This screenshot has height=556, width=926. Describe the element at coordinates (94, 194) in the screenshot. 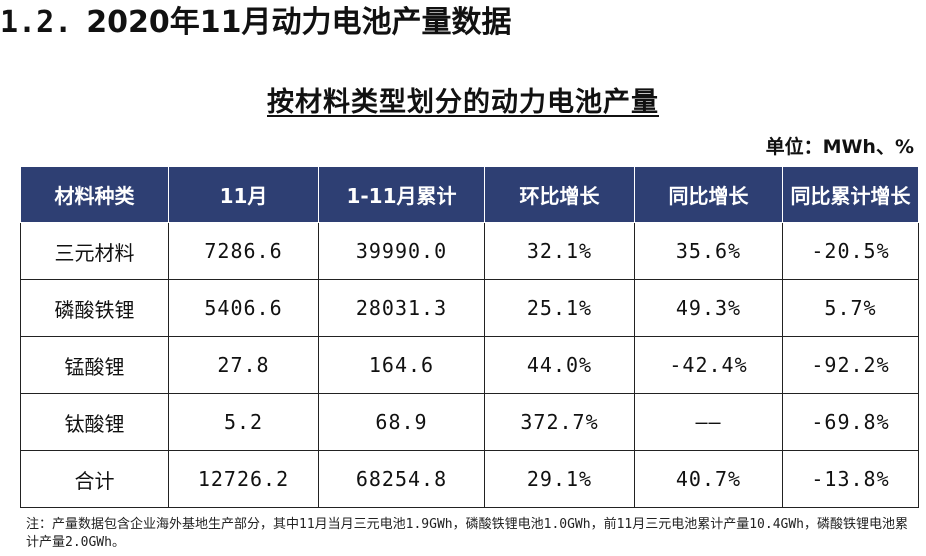

I see `header-material-type: 材料种类` at that location.